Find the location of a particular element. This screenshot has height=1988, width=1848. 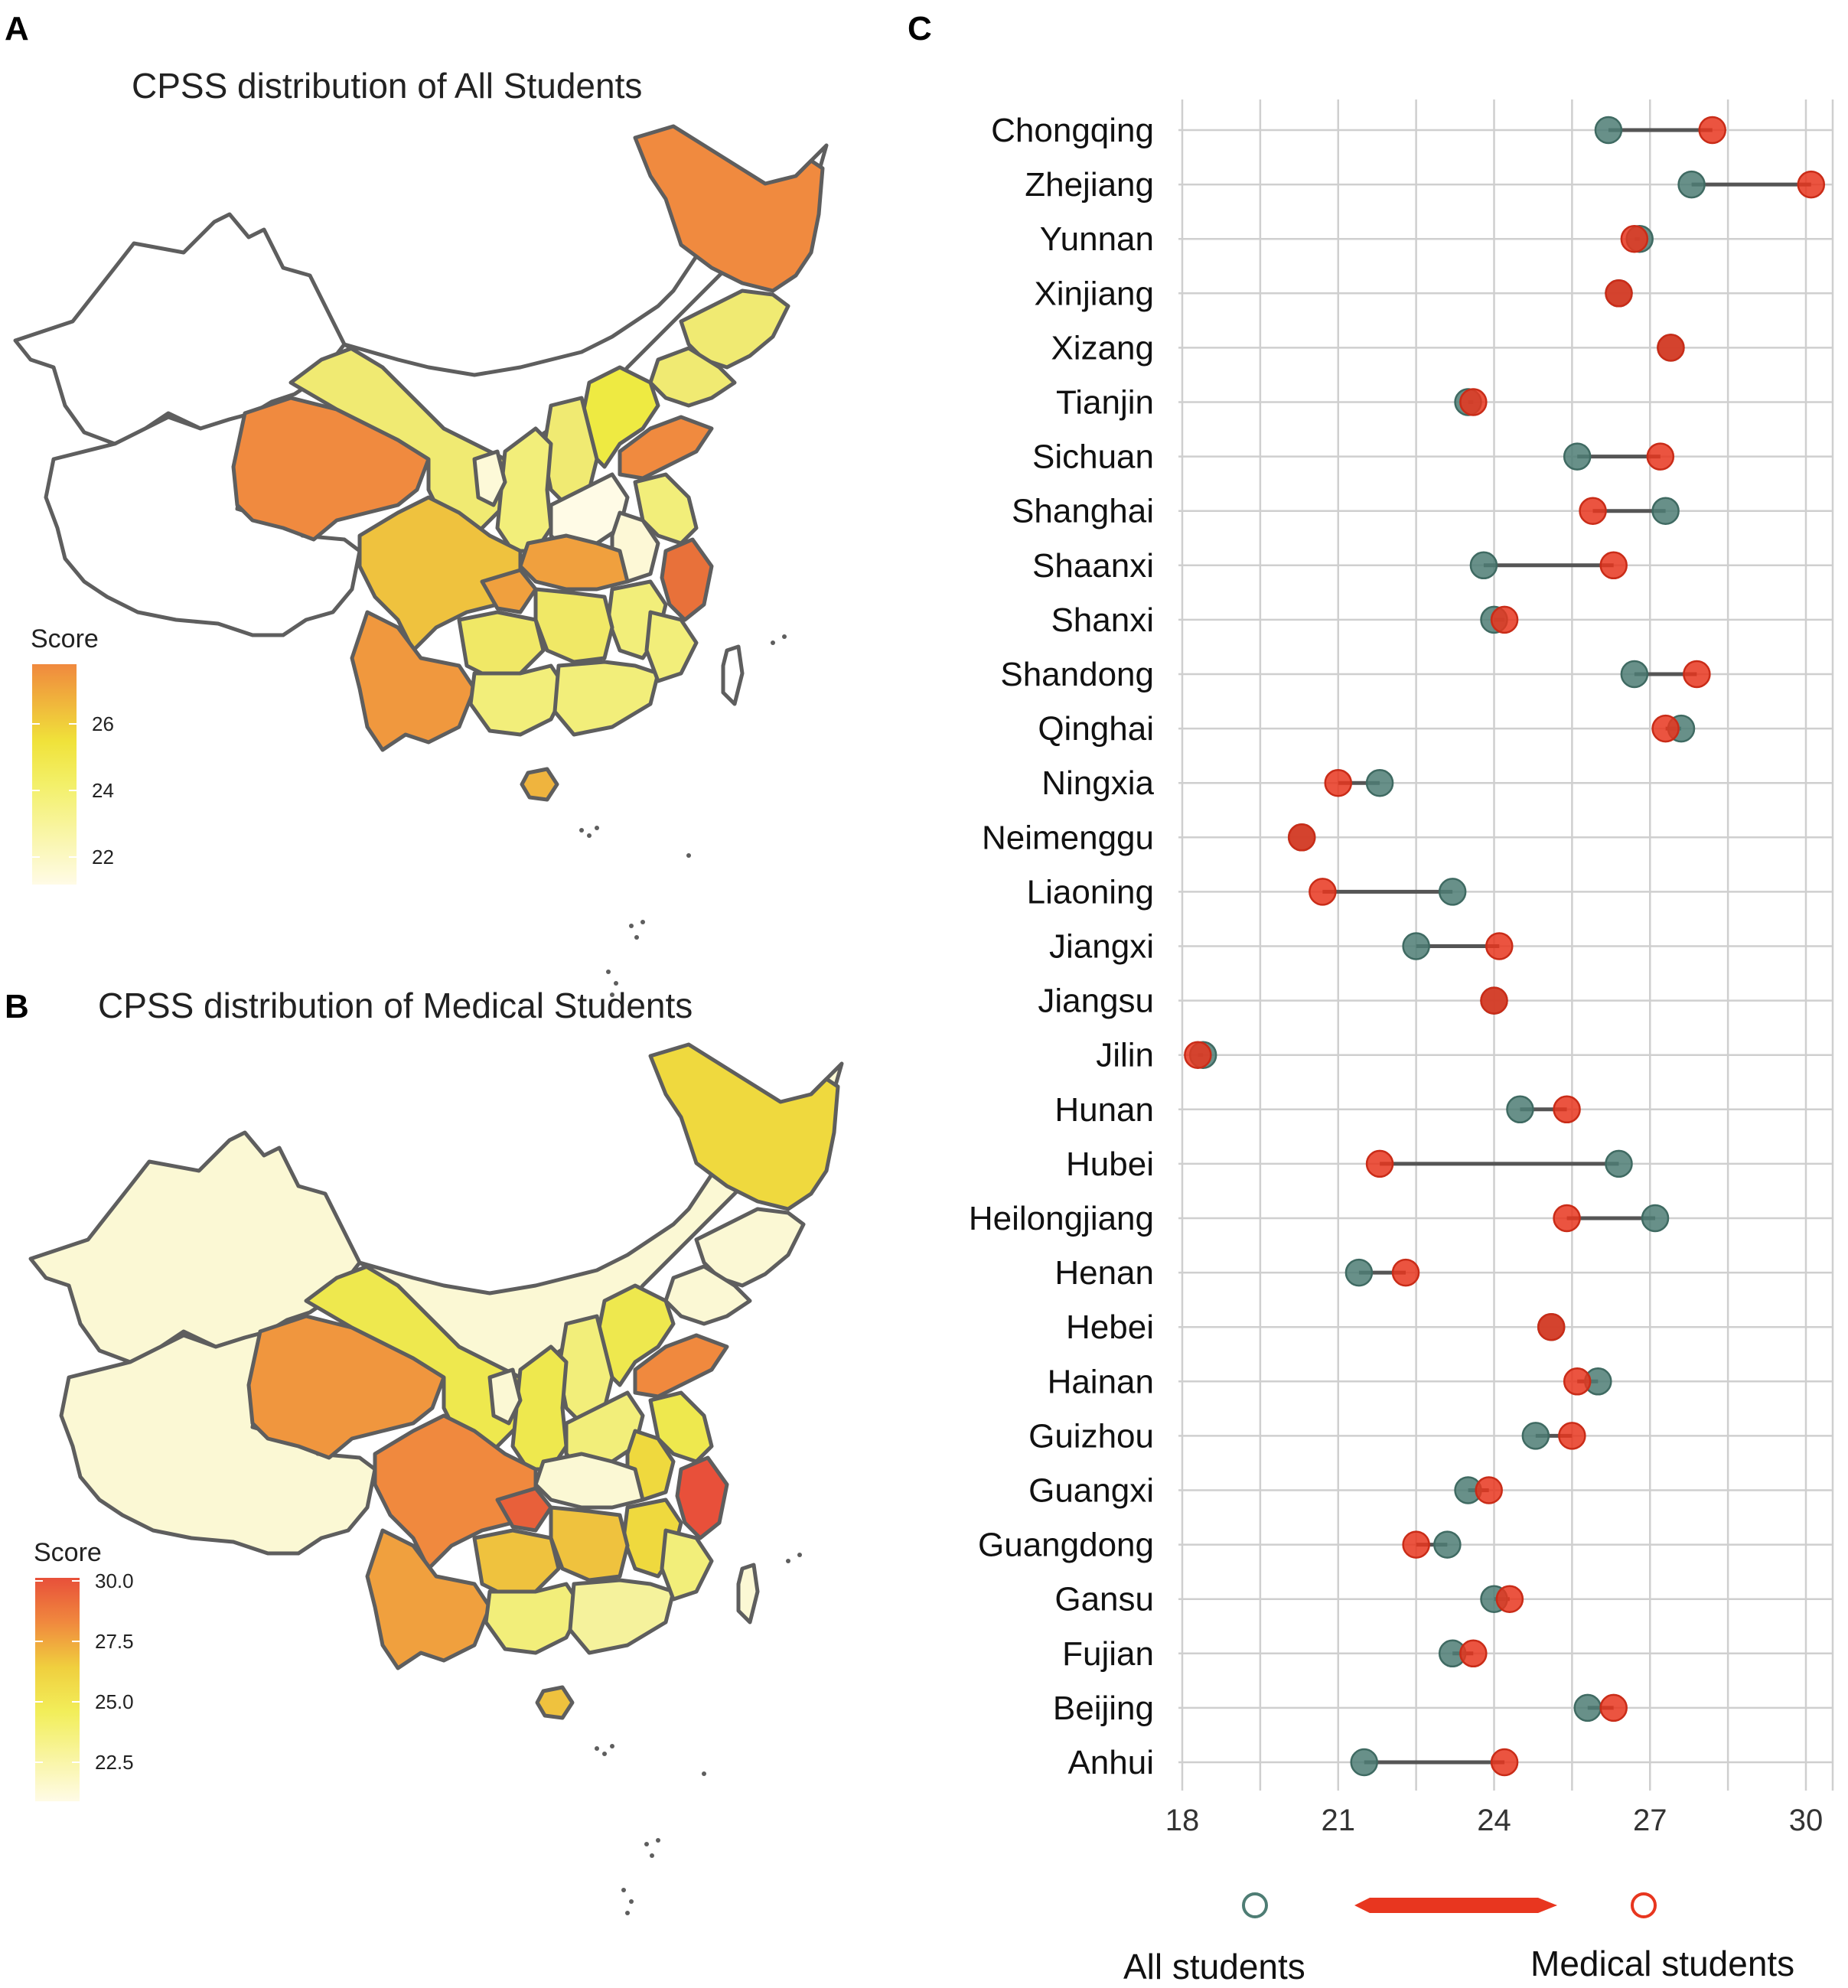

map-a-guangxi is located at coordinates (518, 700).